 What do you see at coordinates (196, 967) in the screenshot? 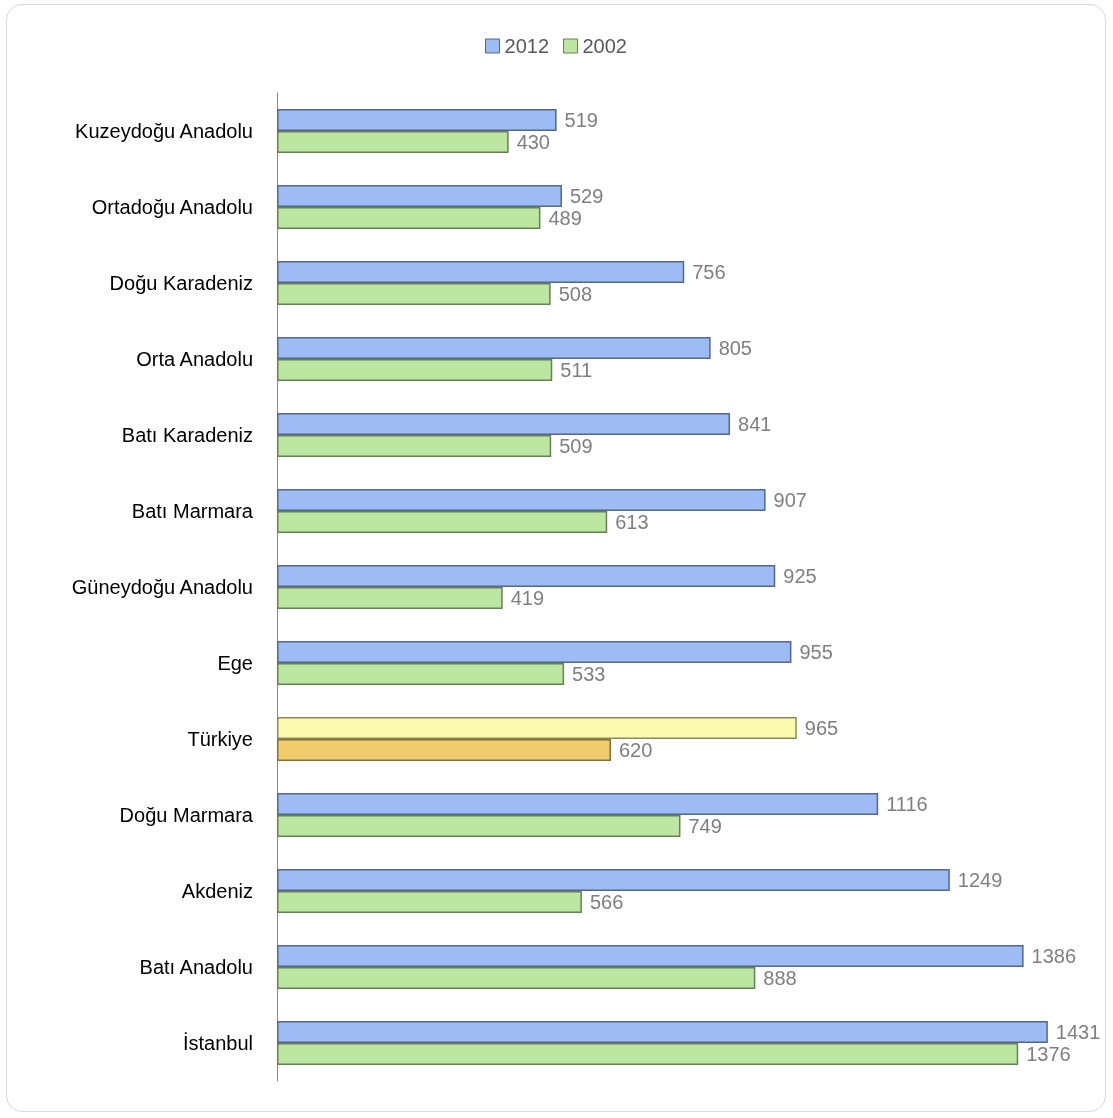
I see `y-tick-label: Batı Anadolu` at bounding box center [196, 967].